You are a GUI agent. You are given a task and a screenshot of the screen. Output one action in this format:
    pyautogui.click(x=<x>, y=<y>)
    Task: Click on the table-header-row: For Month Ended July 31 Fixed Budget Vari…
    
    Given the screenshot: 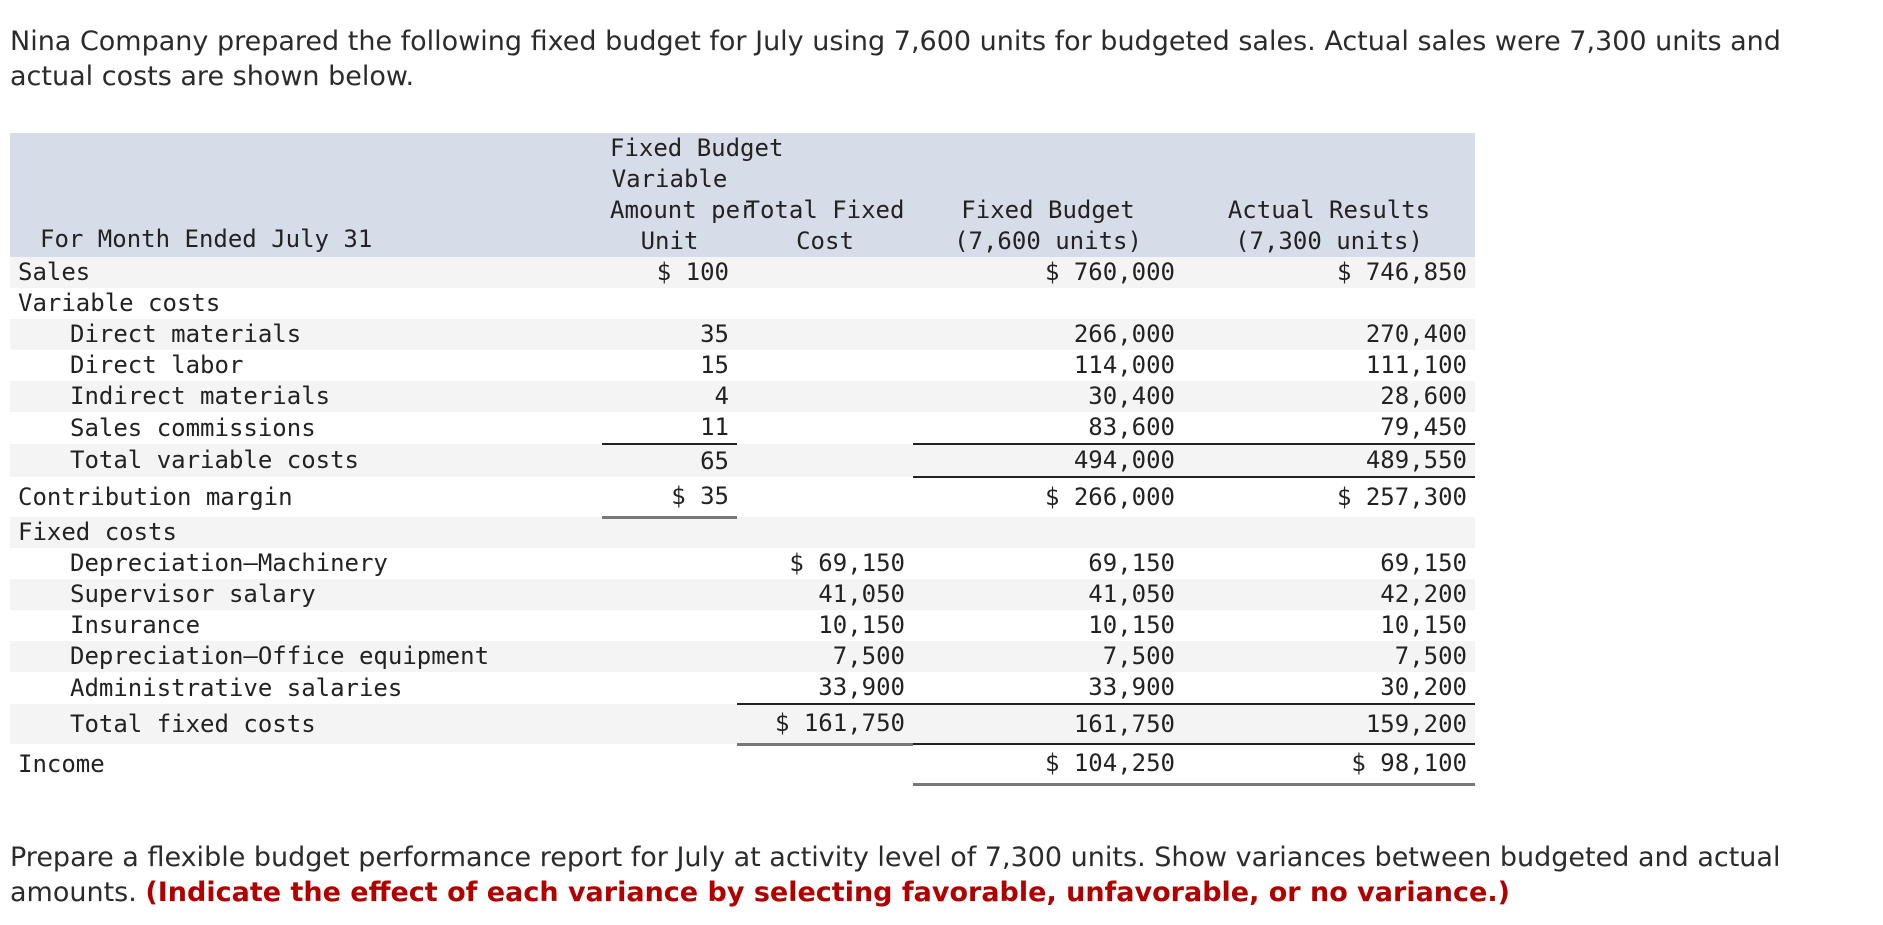 What is the action you would take?
    pyautogui.click(x=742, y=195)
    